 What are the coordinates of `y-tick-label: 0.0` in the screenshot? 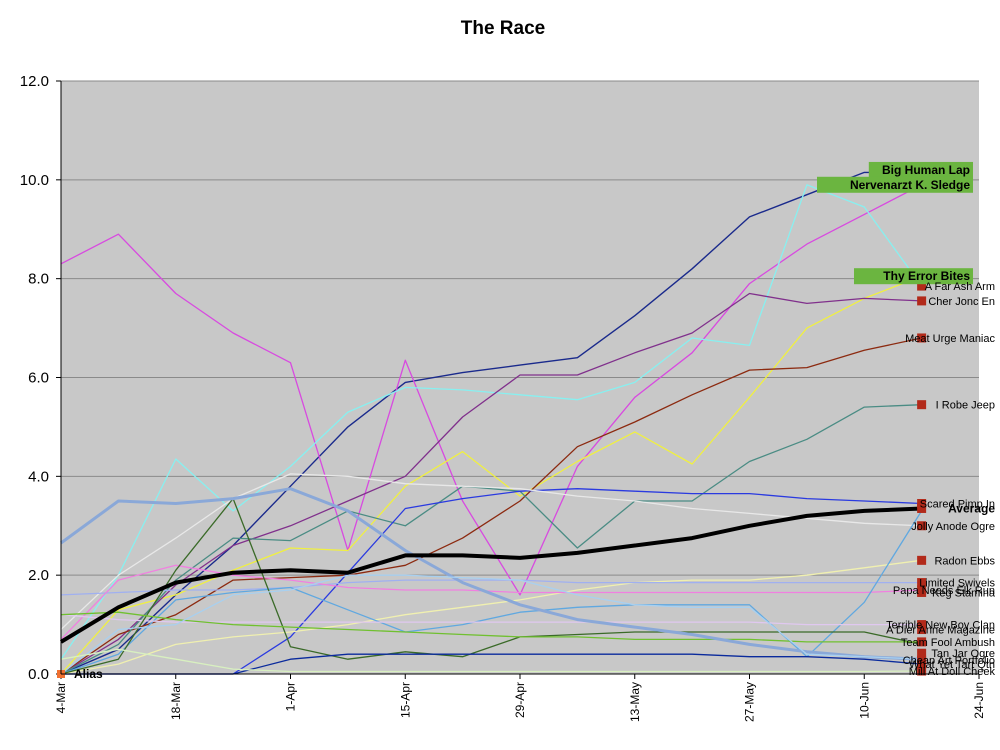 It's located at (38, 674).